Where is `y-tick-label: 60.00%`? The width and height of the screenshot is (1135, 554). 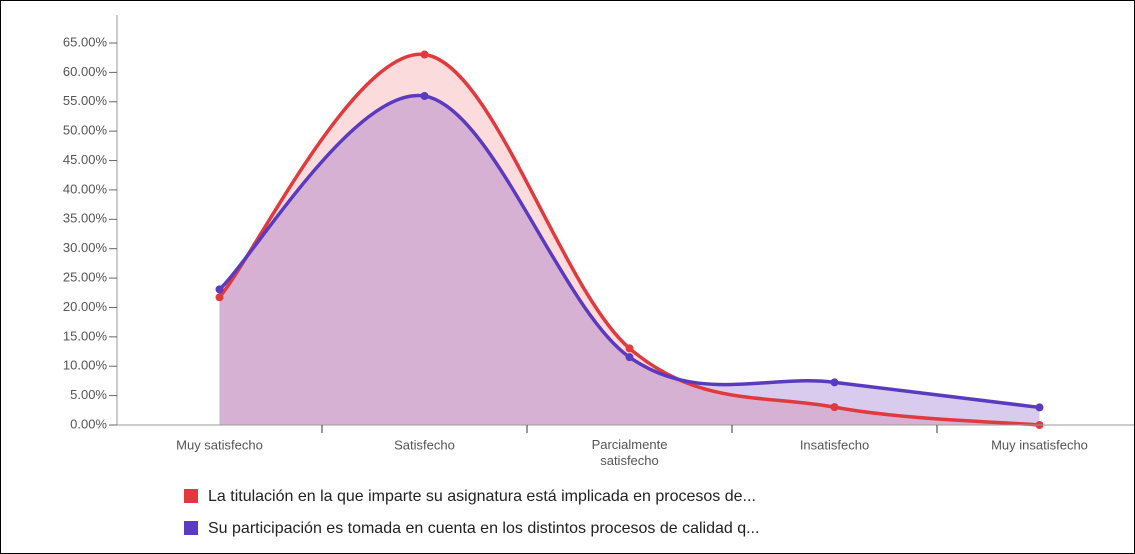
y-tick-label: 60.00% is located at coordinates (85, 71).